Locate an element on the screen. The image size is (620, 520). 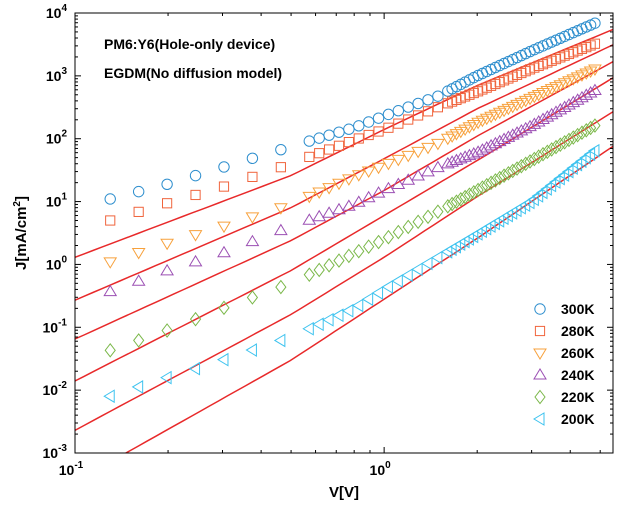
y-tick-label: 10⁻¹ is located at coordinates (55, 326).